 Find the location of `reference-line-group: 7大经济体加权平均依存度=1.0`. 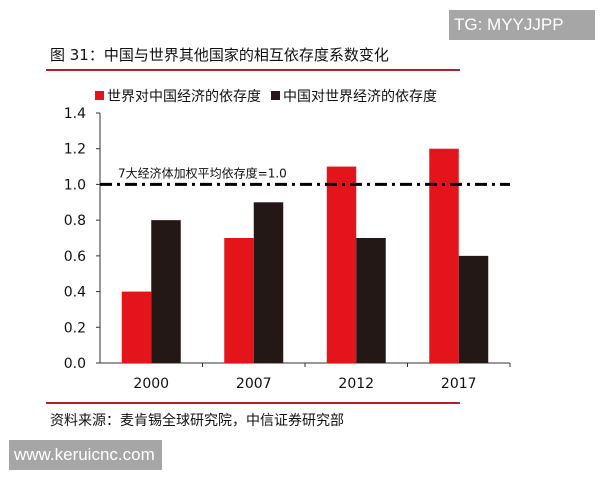

reference-line-group: 7大经济体加权平均依存度=1.0 is located at coordinates (305, 175).